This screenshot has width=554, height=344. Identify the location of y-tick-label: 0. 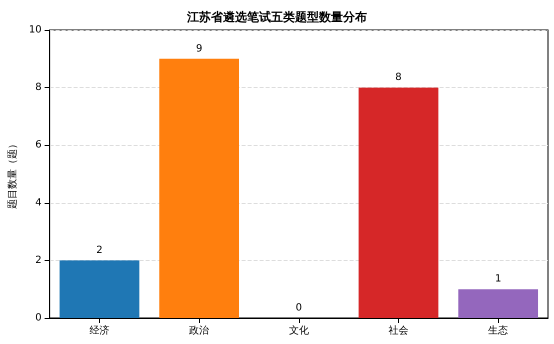
(38, 318).